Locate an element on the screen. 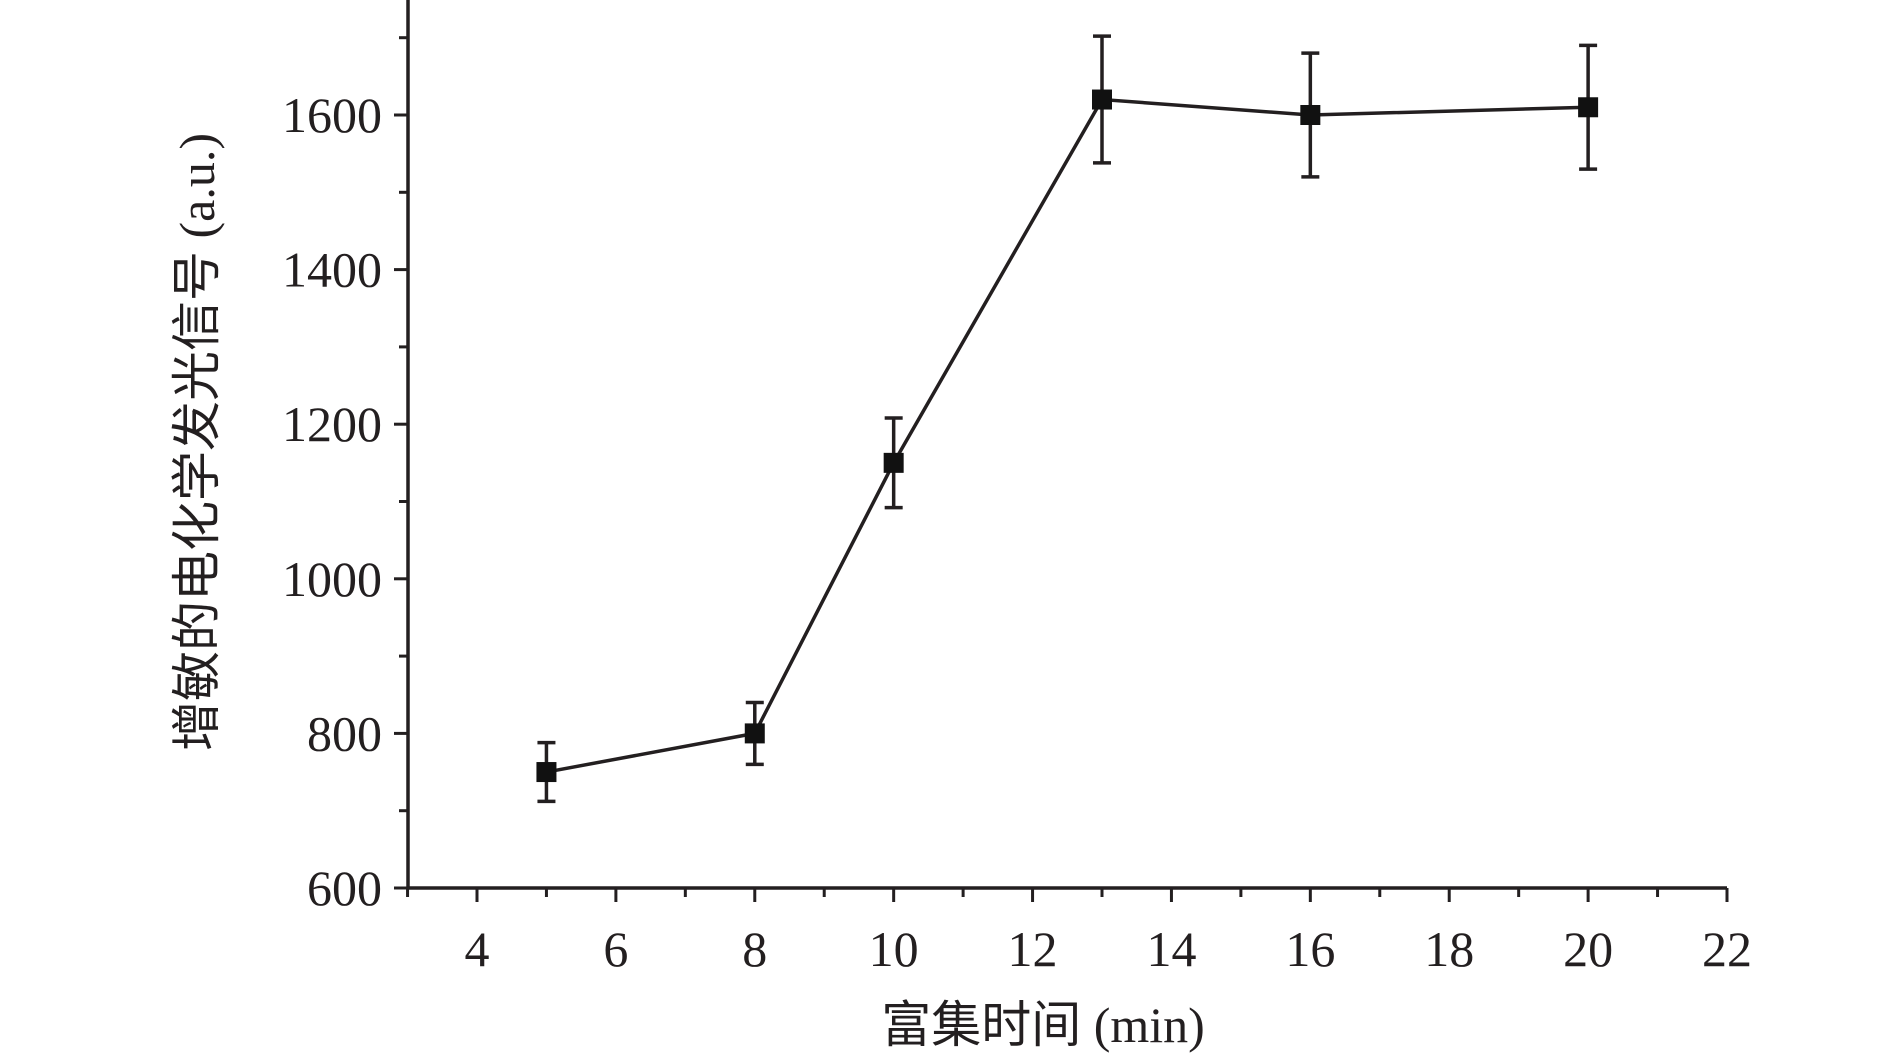 Image resolution: width=1890 pixels, height=1058 pixels. x-tick-label: 10 is located at coordinates (894, 949).